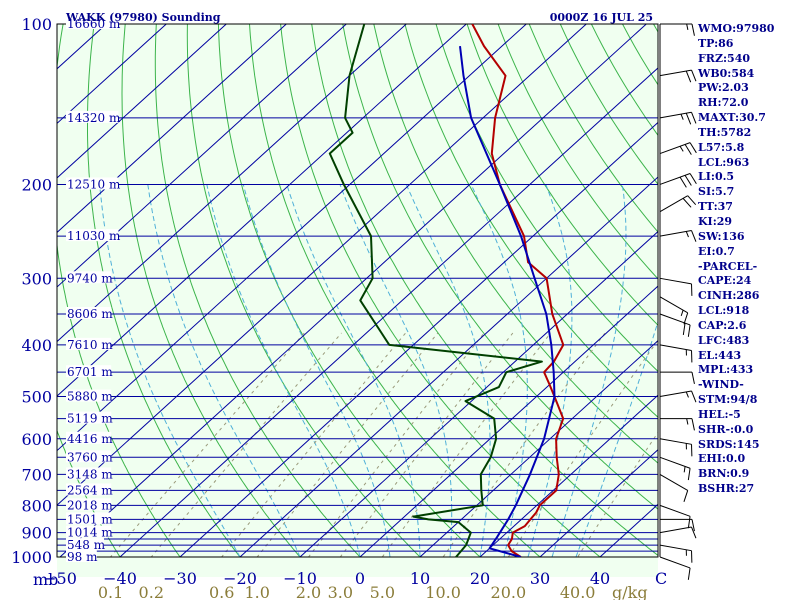 This screenshot has width=800, height=604. I want to click on index-line: LI:0.5, so click(748, 177).